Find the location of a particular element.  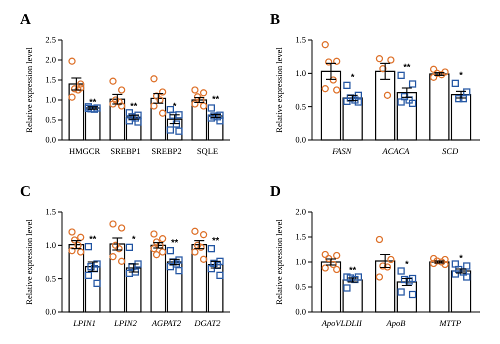

x-tick-label: ACACA is located at coordinates (396, 151).